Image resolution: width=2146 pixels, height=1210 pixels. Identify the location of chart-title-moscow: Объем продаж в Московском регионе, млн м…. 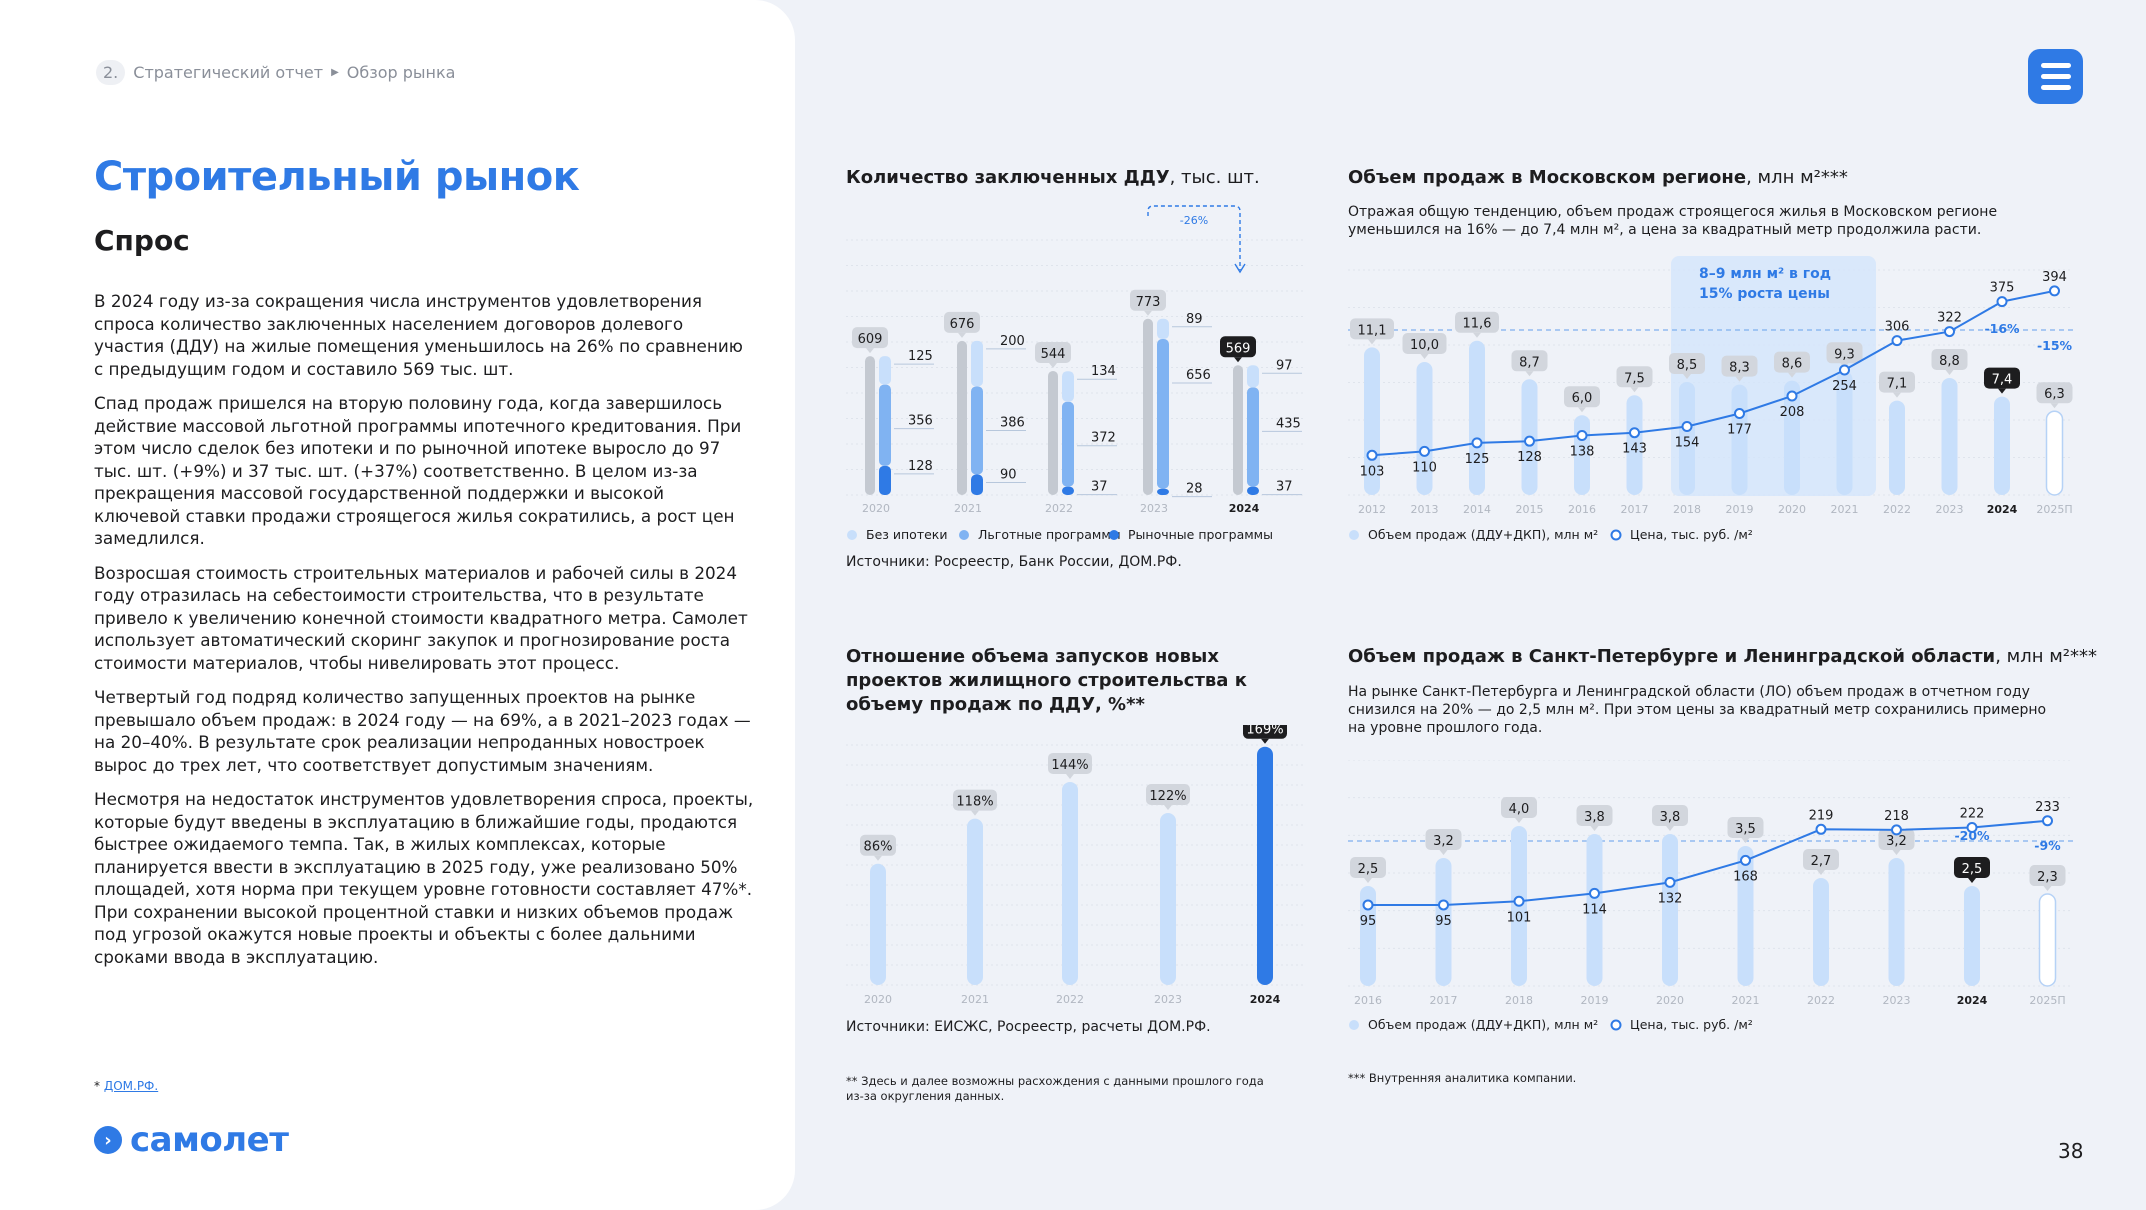
(1598, 178).